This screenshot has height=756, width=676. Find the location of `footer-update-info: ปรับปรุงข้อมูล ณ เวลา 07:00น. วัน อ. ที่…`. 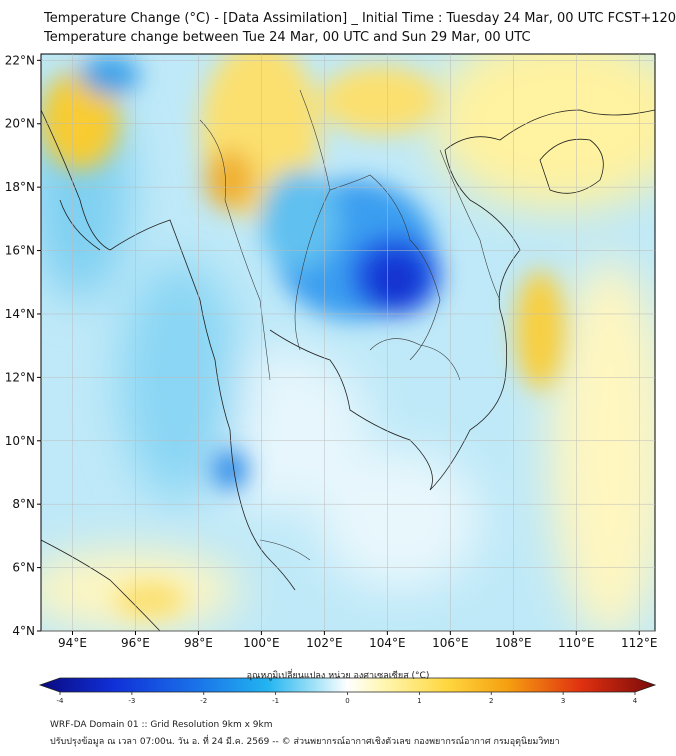

footer-update-info: ปรับปรุงข้อมูล ณ เวลา 07:00น. วัน อ. ที่… is located at coordinates (305, 742).